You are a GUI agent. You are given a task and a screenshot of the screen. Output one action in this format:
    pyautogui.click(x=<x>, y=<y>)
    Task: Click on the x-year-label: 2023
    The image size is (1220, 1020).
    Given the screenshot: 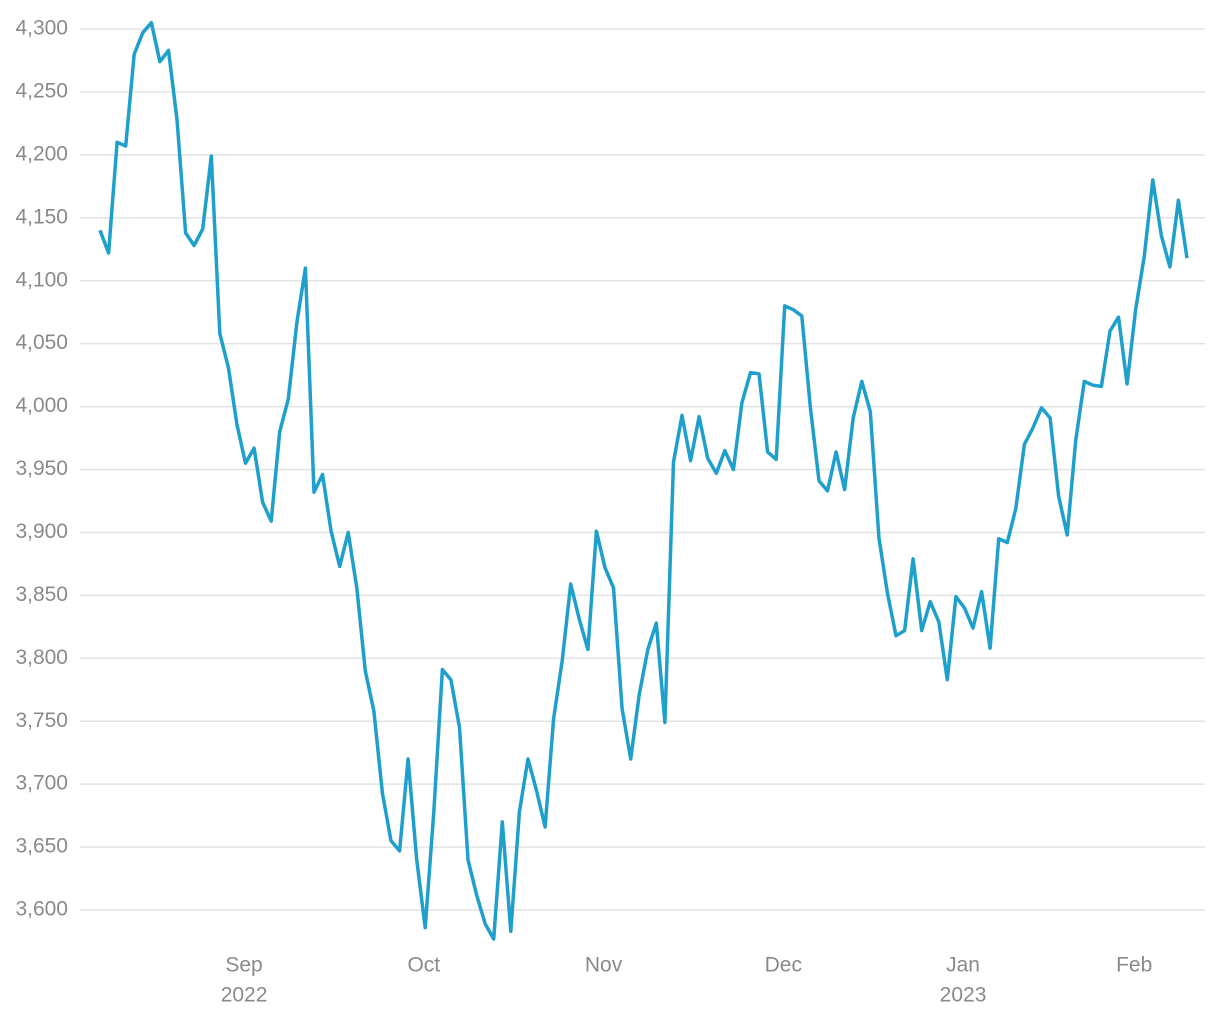 What is the action you would take?
    pyautogui.click(x=963, y=995)
    